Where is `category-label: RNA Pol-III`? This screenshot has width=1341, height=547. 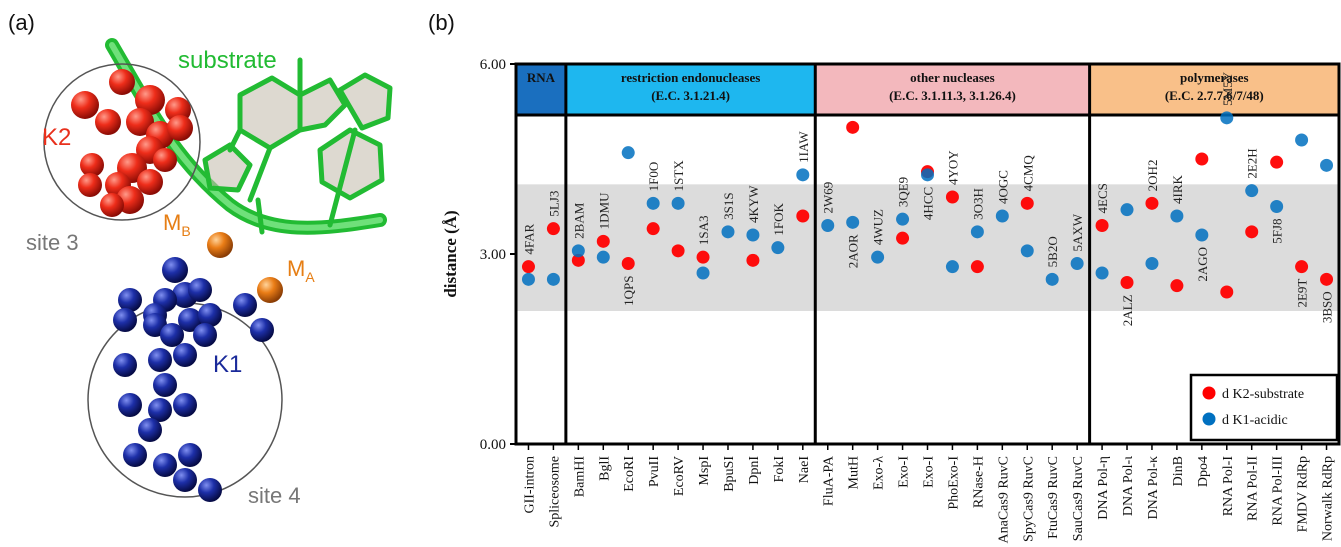 category-label: RNA Pol-III is located at coordinates (1278, 491).